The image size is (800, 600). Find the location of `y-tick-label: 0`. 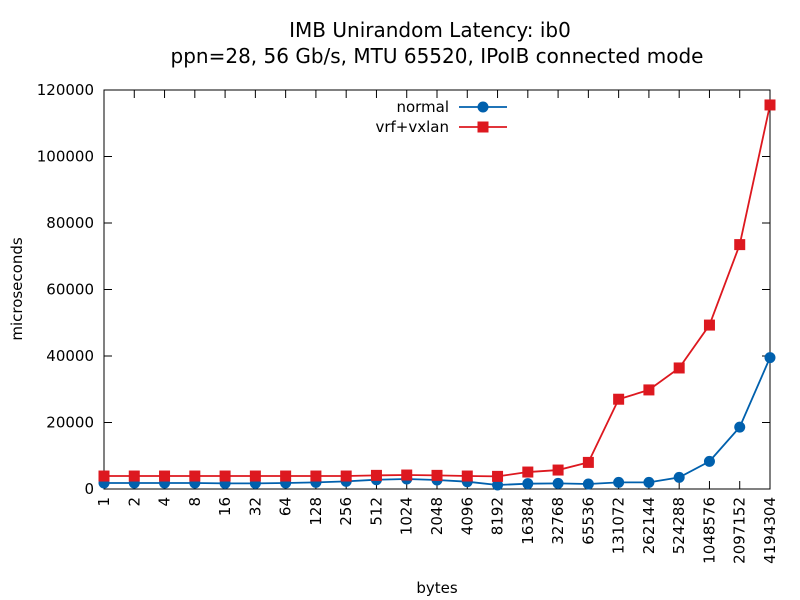

y-tick-label: 0 is located at coordinates (89, 489).